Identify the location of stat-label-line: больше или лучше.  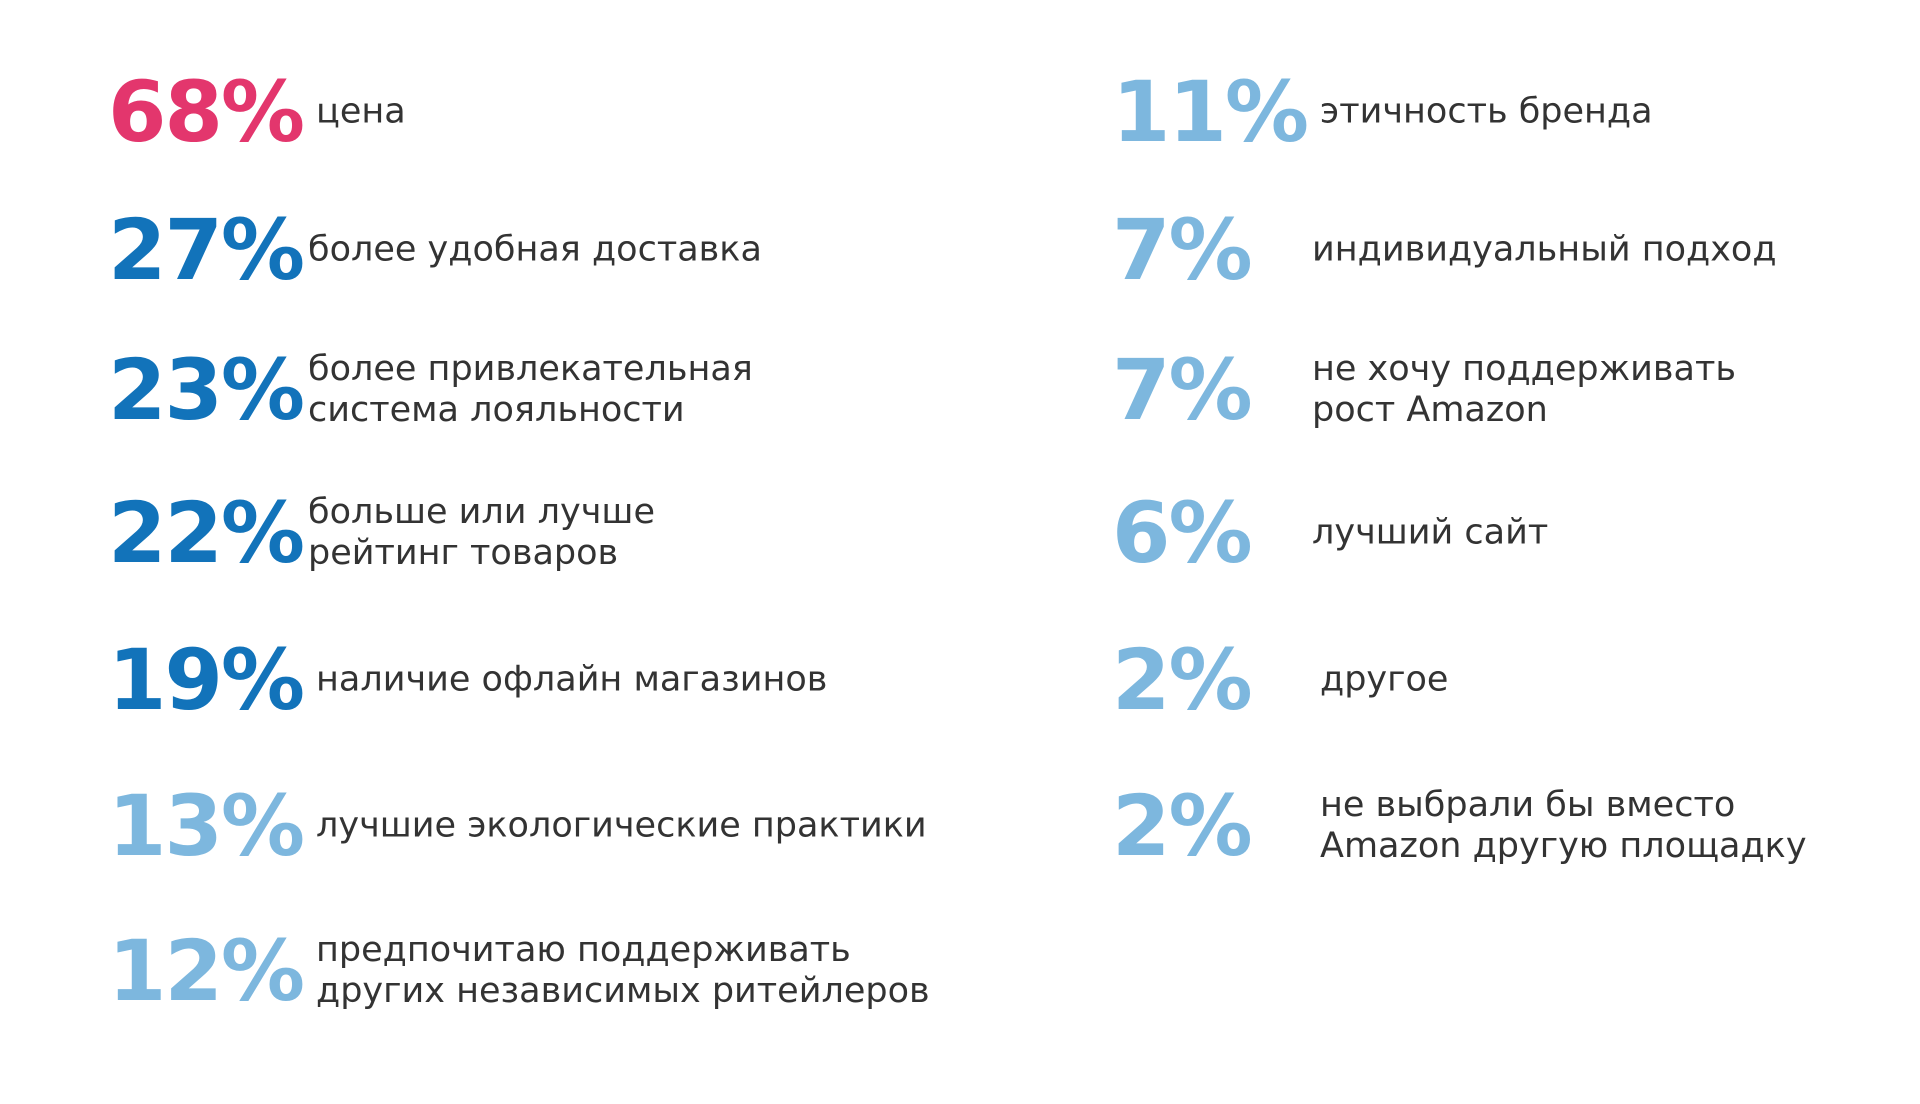
(481, 512).